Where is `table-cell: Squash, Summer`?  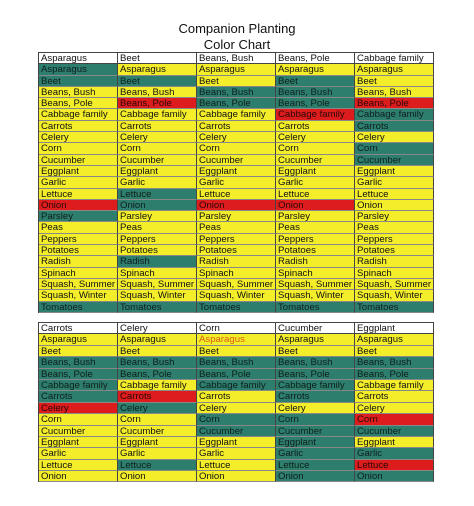
table-cell: Squash, Summer is located at coordinates (78, 284).